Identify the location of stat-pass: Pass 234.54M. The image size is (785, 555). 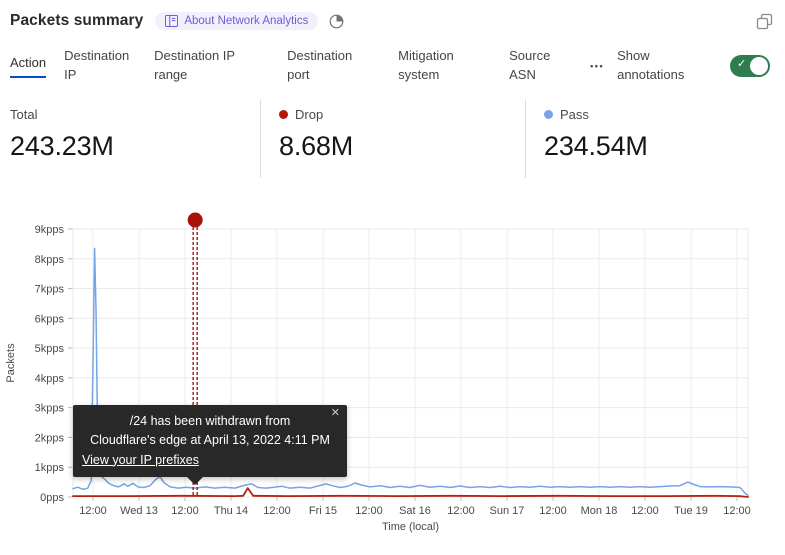
(655, 139).